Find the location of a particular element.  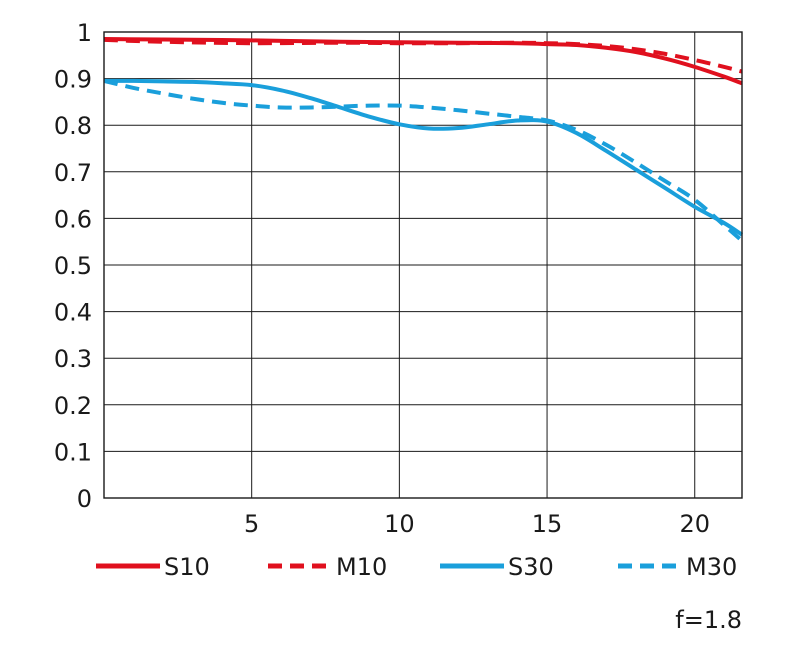

y-tick-label: 0.8 is located at coordinates (73, 126).